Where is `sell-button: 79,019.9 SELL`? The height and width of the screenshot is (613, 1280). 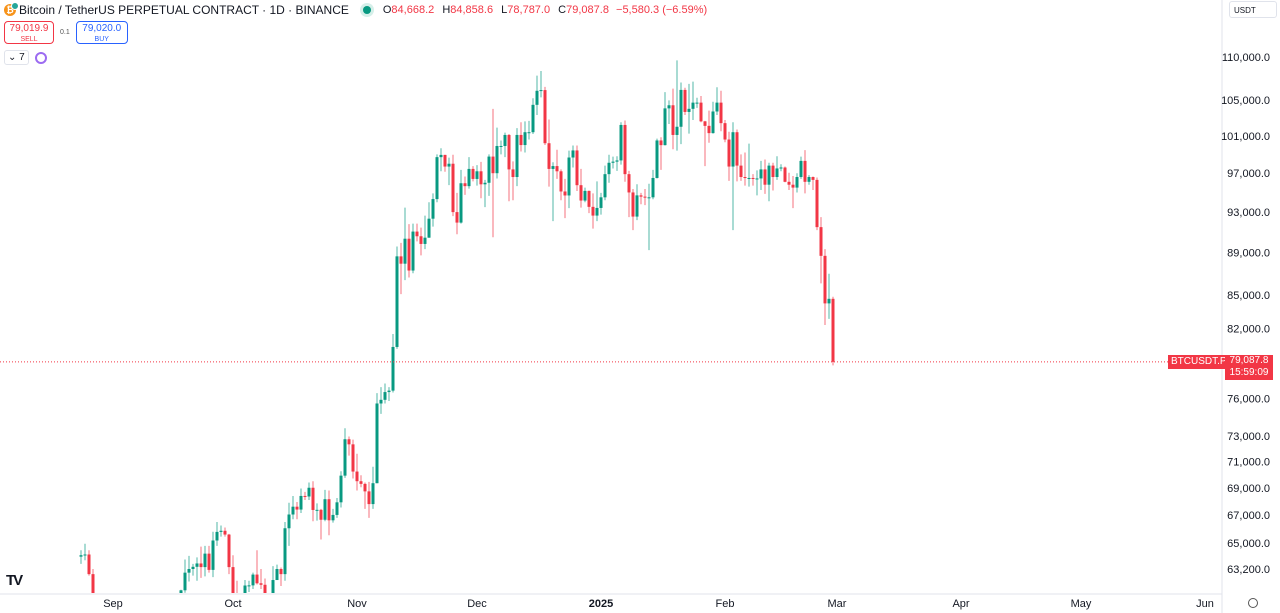
sell-button: 79,019.9 SELL is located at coordinates (29, 32).